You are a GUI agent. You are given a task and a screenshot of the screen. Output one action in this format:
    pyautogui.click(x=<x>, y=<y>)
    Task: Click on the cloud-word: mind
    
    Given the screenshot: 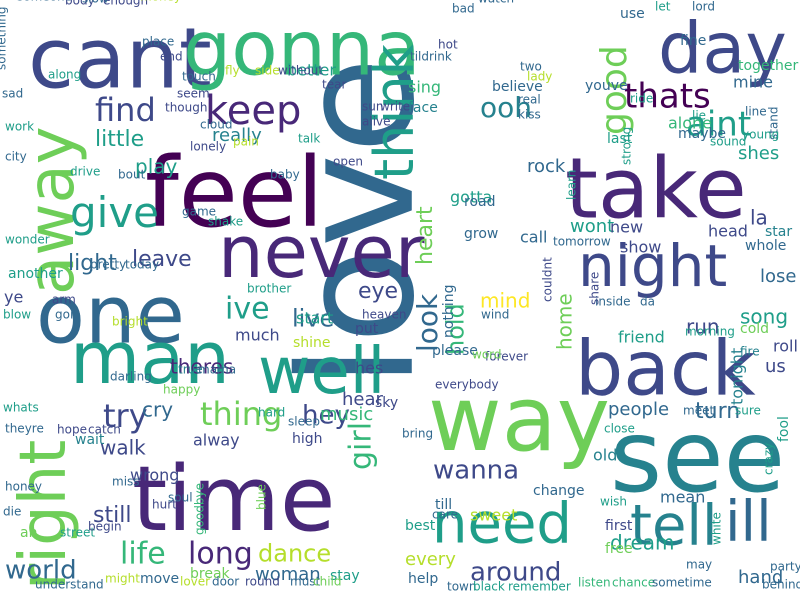 What is the action you would take?
    pyautogui.click(x=505, y=300)
    